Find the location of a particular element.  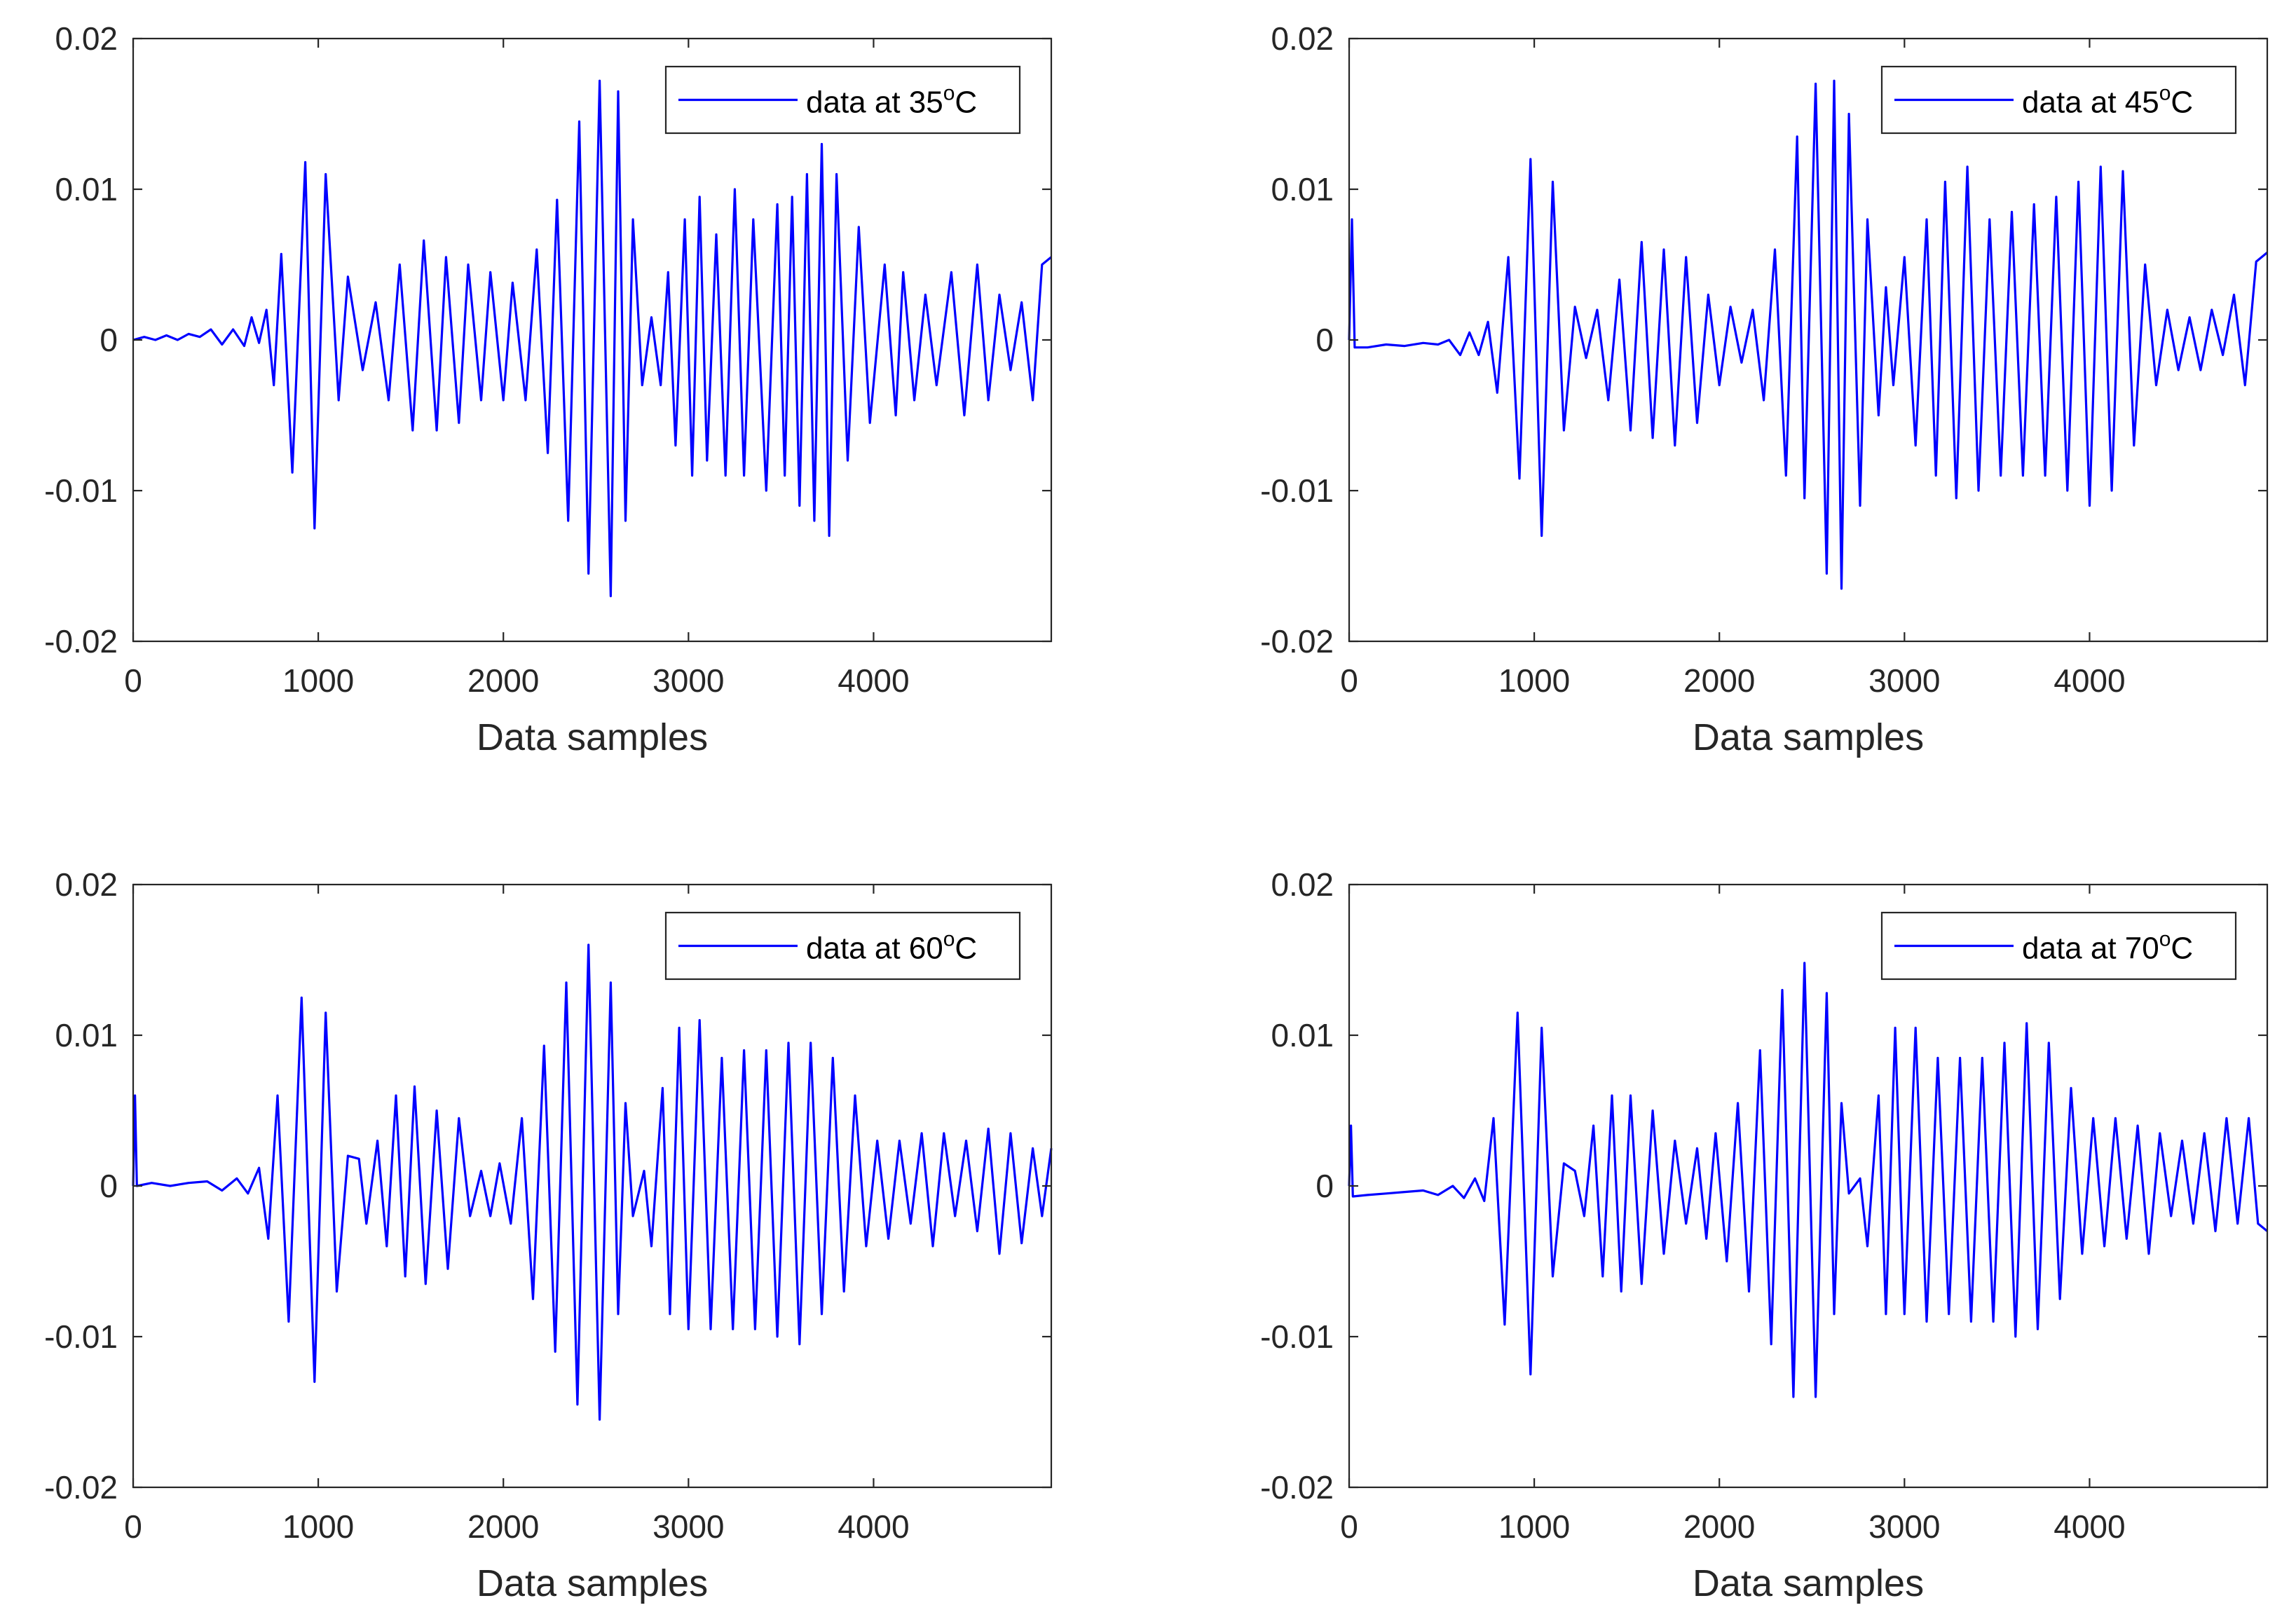

legend-label: data at 45oC is located at coordinates (2107, 101).